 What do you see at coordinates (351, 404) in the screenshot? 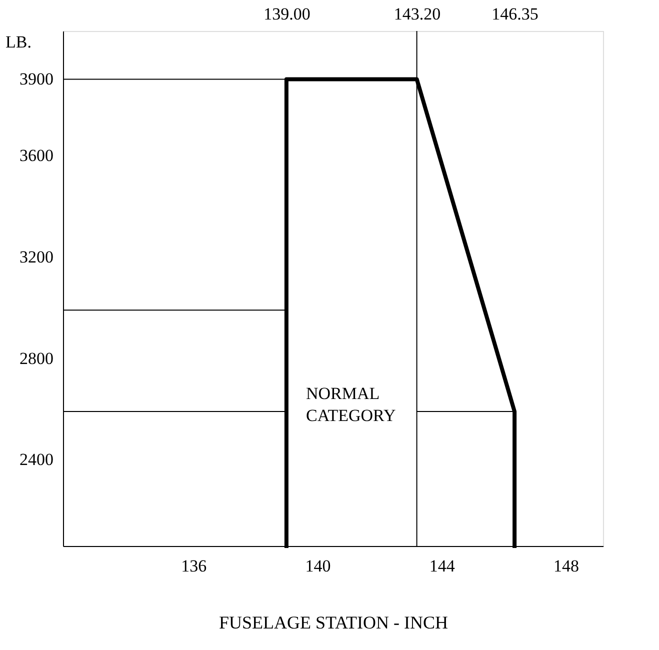
I see `annotation: NORMAL CATEGORY` at bounding box center [351, 404].